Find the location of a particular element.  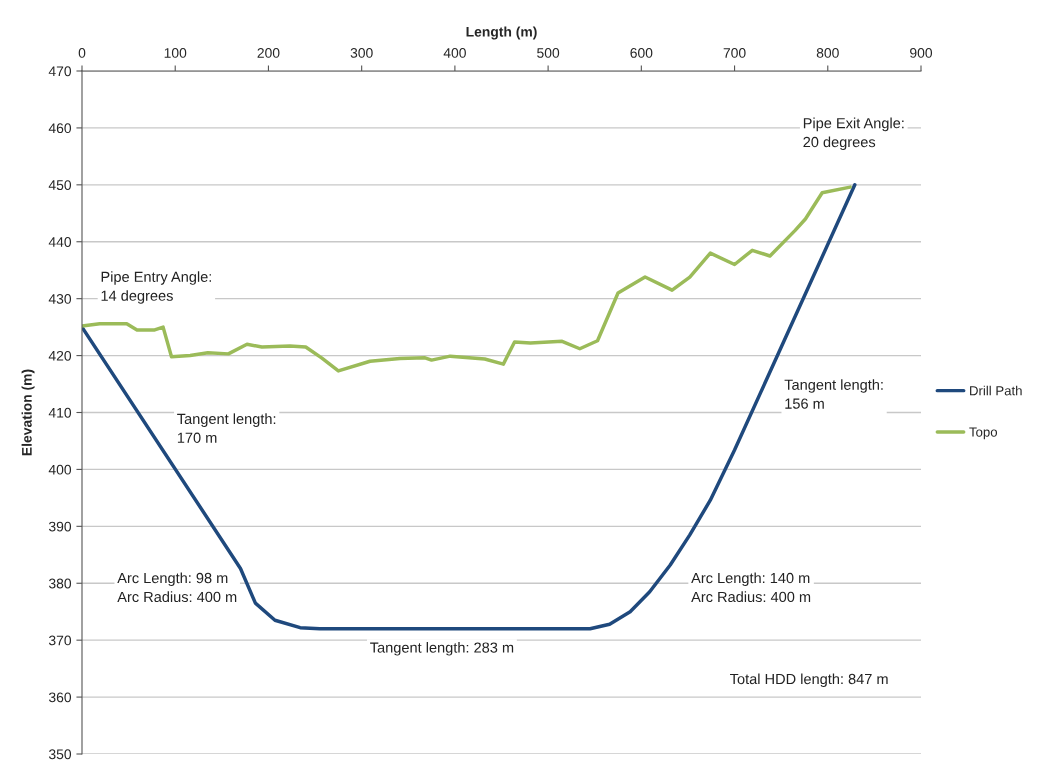

y-tick-label: 380 is located at coordinates (60, 583).